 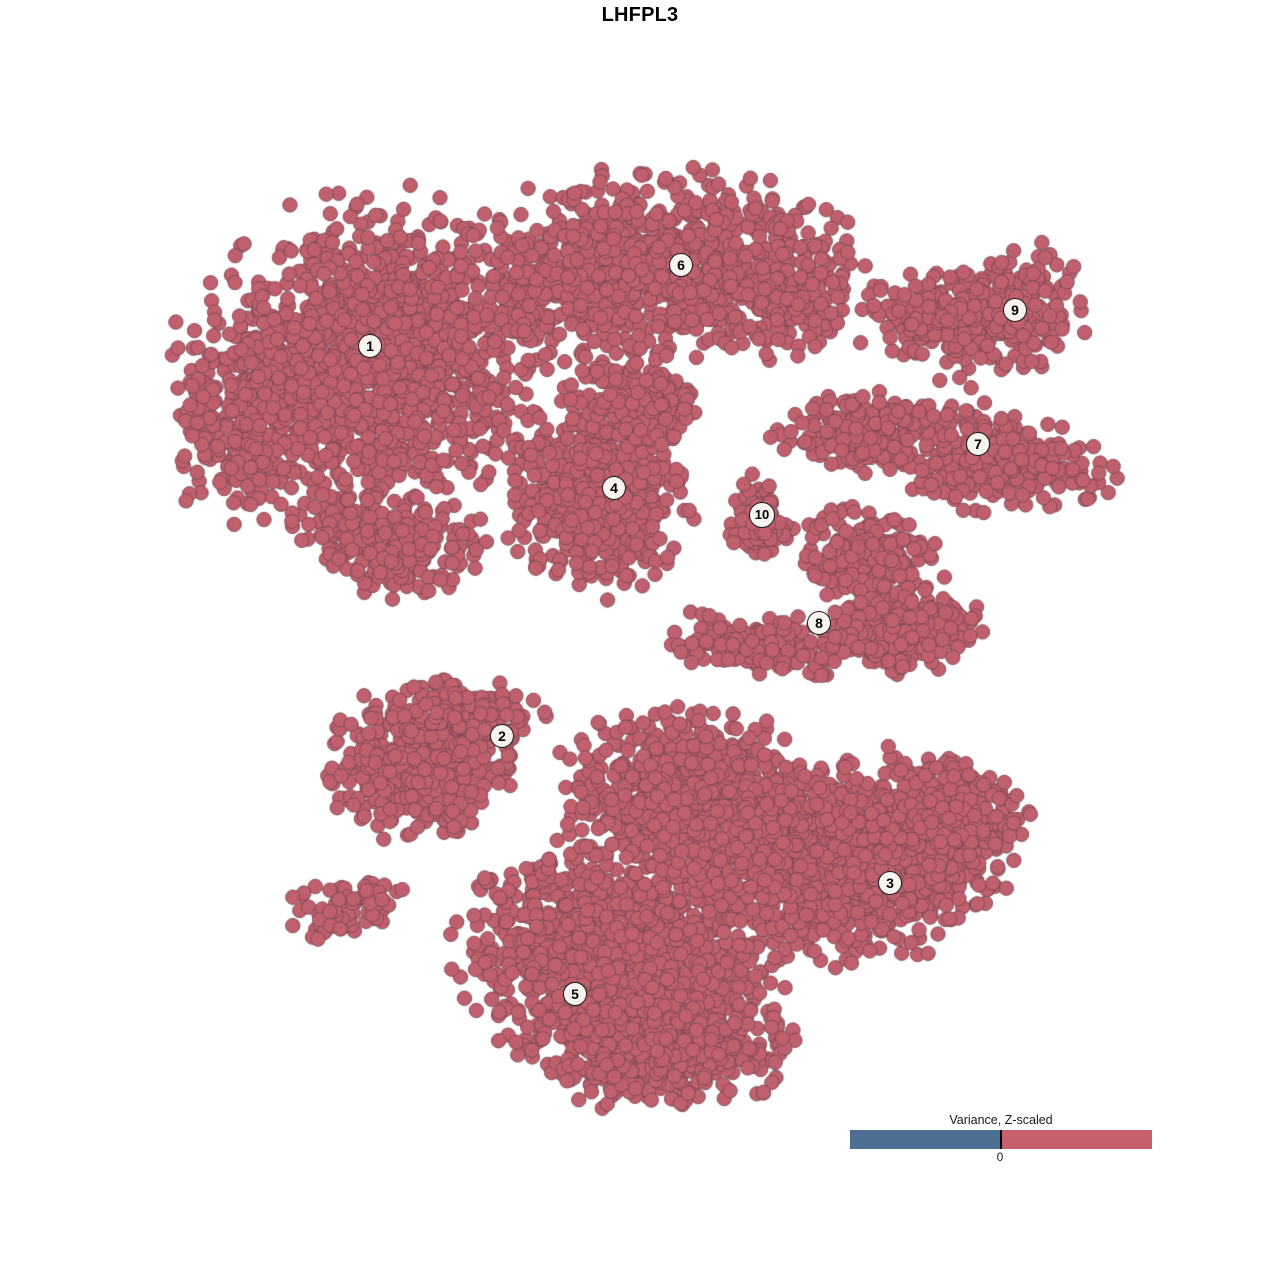 I want to click on colorbar-legend: Variance, Z-scaled 0, so click(x=1001, y=1138).